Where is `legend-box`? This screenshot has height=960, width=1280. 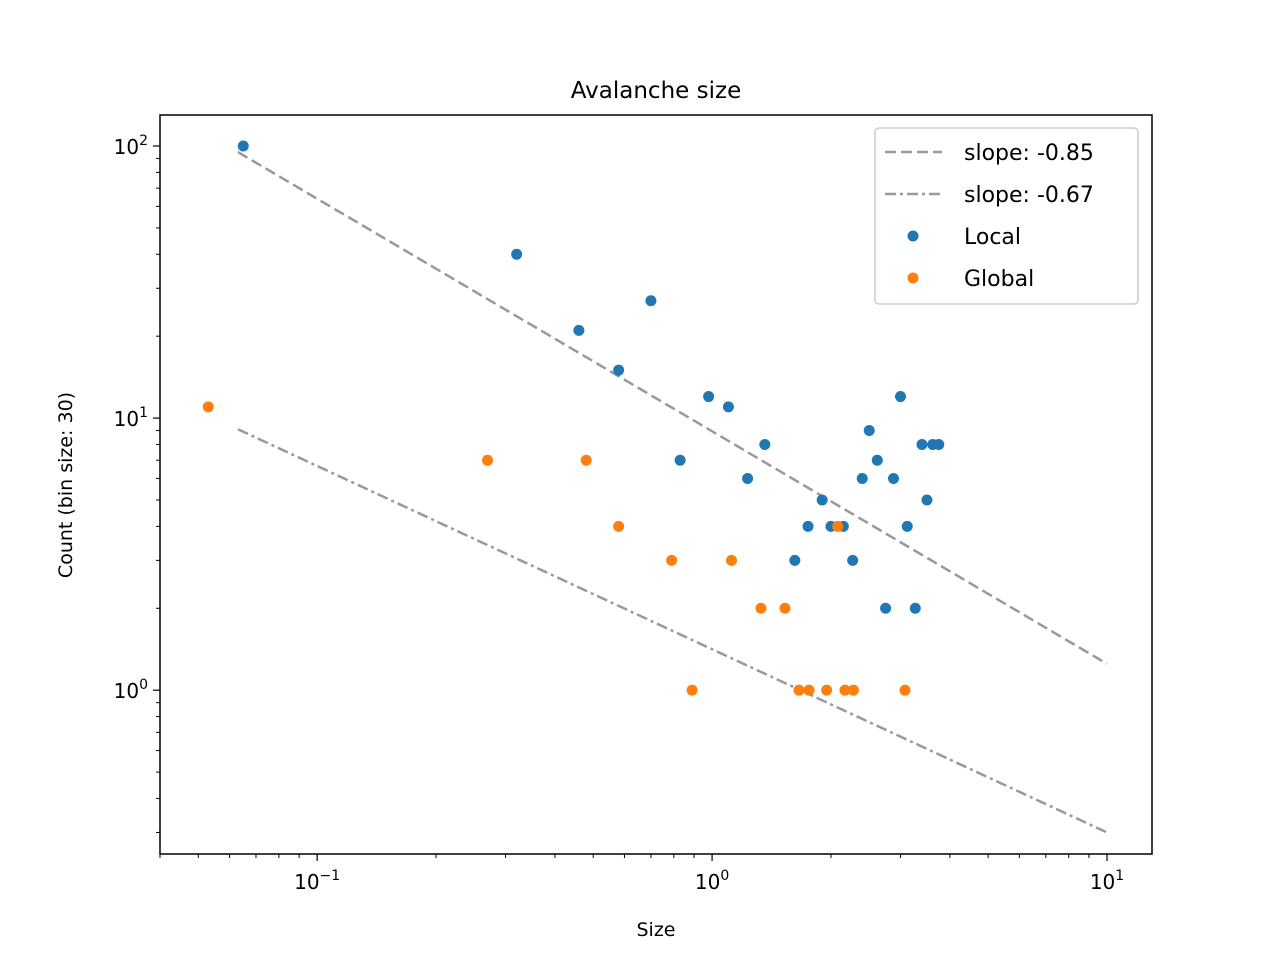 legend-box is located at coordinates (1006, 216).